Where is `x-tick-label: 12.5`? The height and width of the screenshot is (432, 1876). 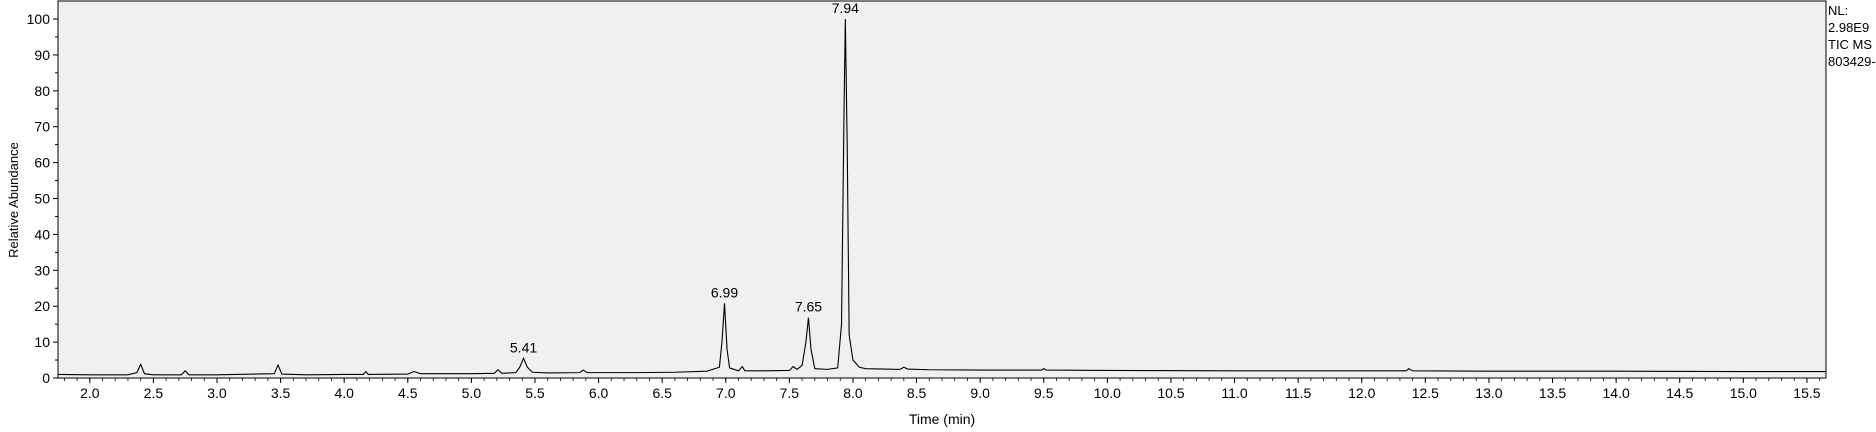 x-tick-label: 12.5 is located at coordinates (1425, 393).